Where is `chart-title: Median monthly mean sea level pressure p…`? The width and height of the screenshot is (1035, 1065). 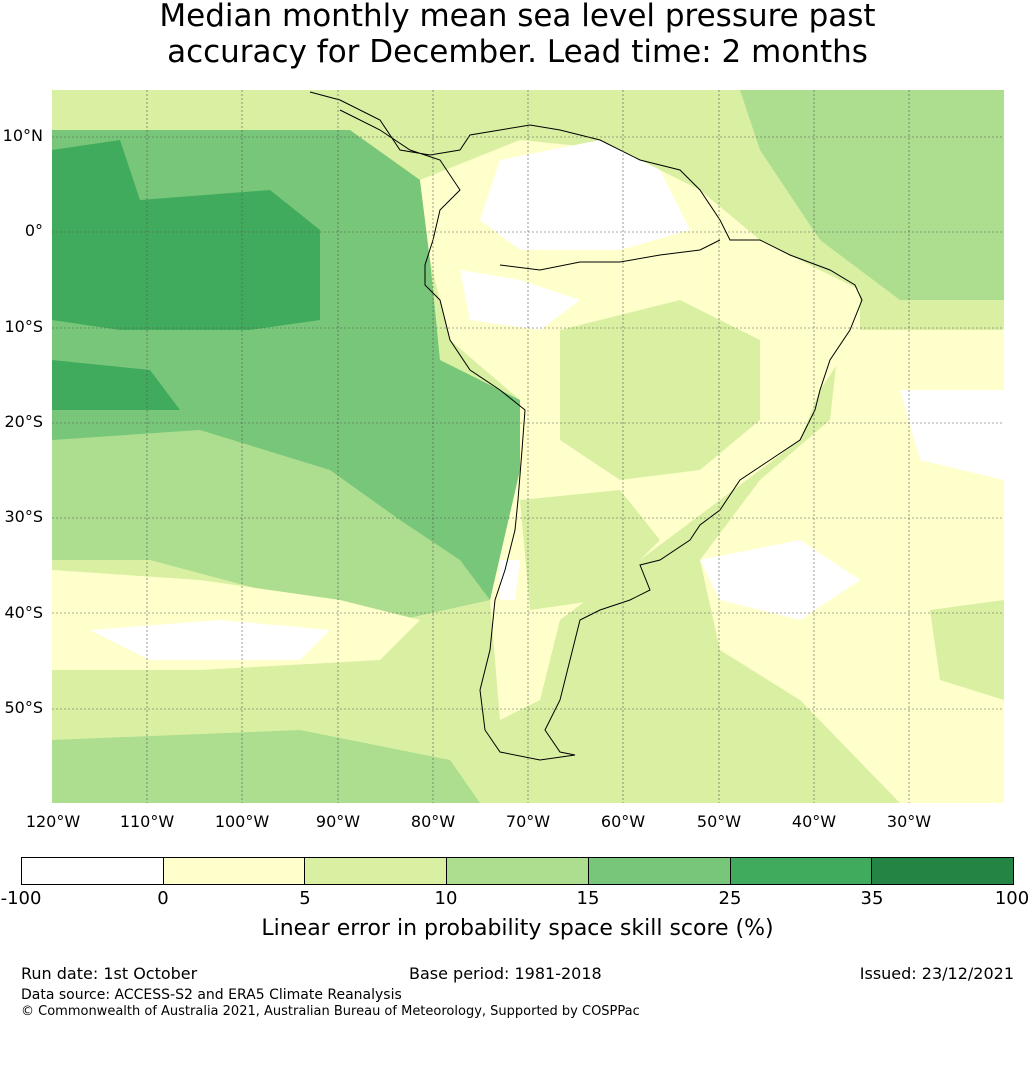 chart-title: Median monthly mean sea level pressure p… is located at coordinates (517, 35).